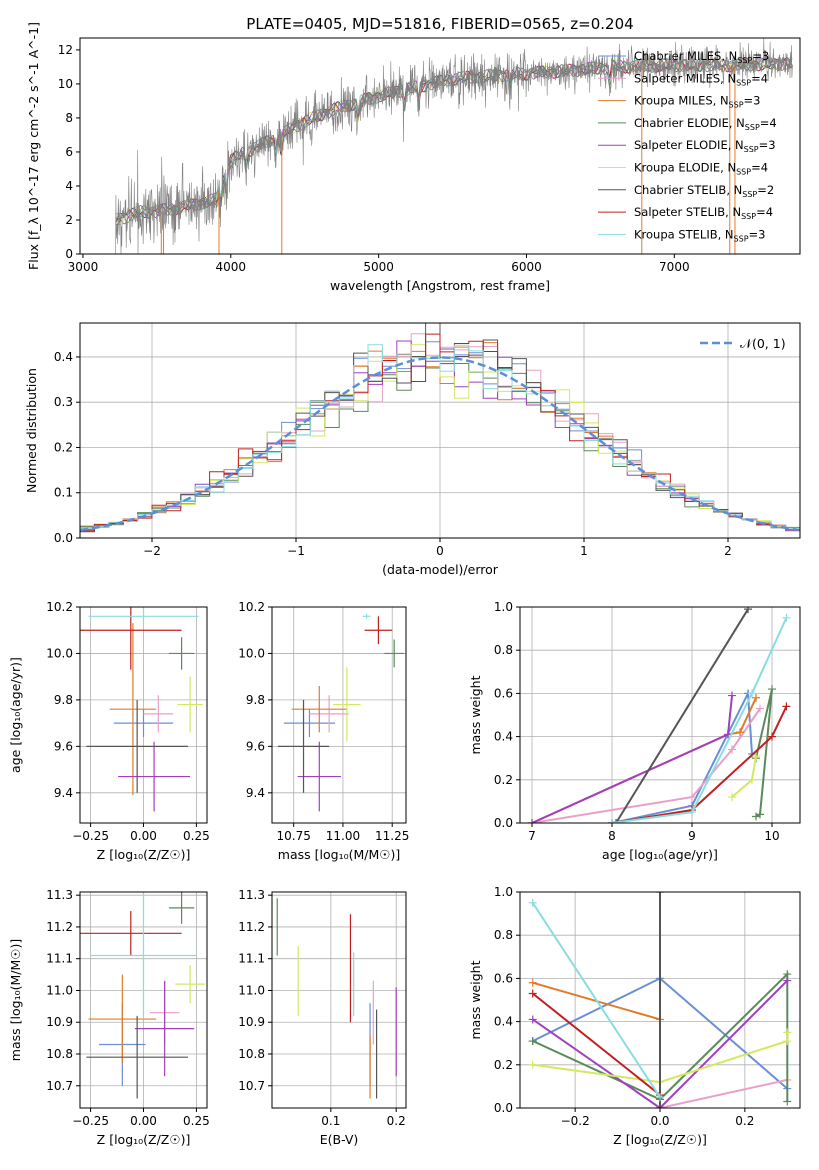  Describe the element at coordinates (63, 493) in the screenshot. I see `y-tick-label: 0.1` at that location.